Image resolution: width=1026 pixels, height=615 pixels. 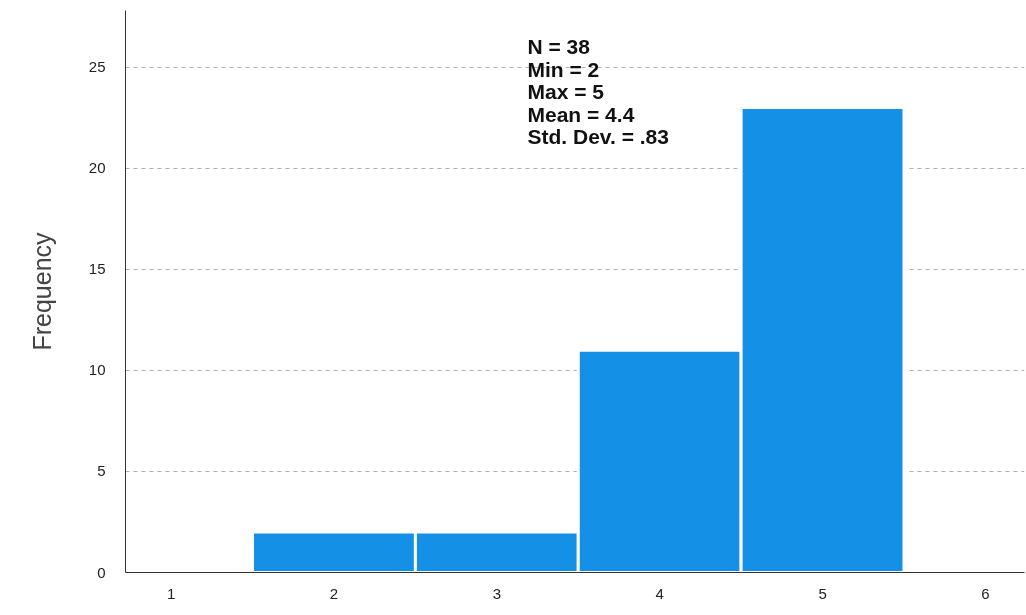 What do you see at coordinates (334, 593) in the screenshot?
I see `x-tick-label: 2` at bounding box center [334, 593].